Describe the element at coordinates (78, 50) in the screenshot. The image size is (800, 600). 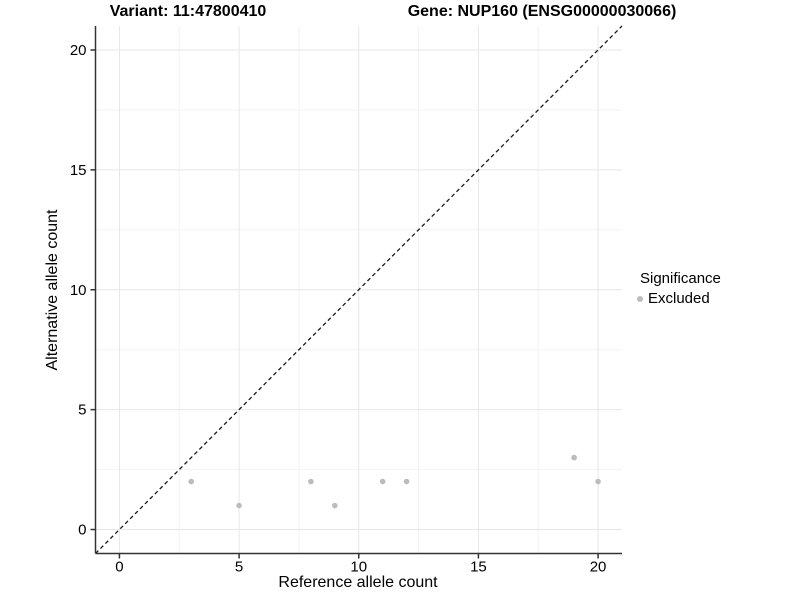
I see `y-tick-label: 20` at that location.